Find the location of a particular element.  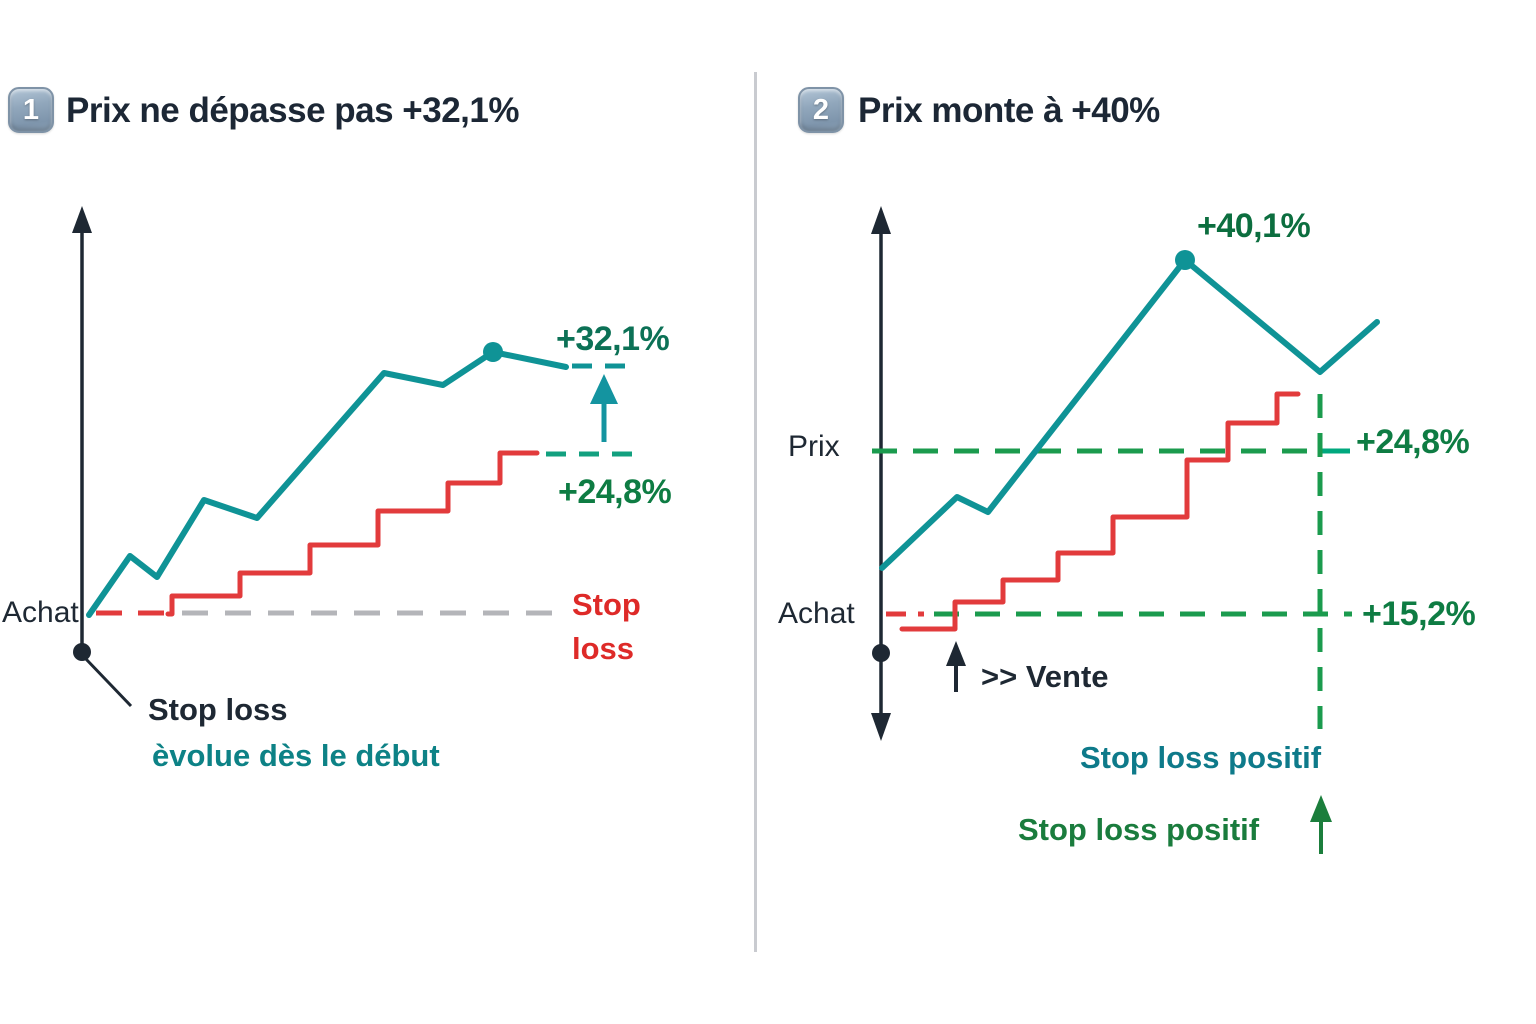

left-price-line is located at coordinates (327, 483).